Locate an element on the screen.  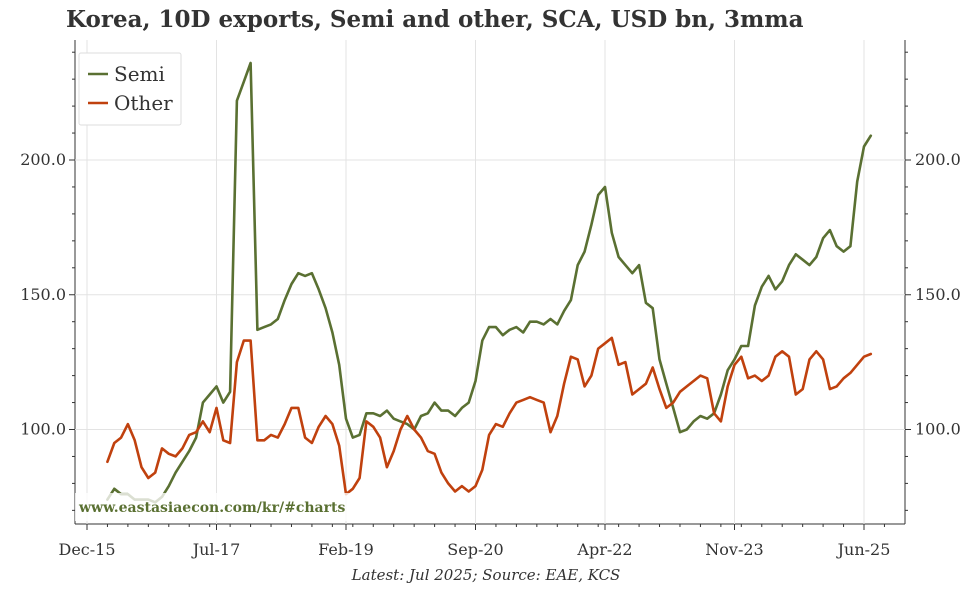
x-tick-label: Apr-22 is located at coordinates (604, 549).